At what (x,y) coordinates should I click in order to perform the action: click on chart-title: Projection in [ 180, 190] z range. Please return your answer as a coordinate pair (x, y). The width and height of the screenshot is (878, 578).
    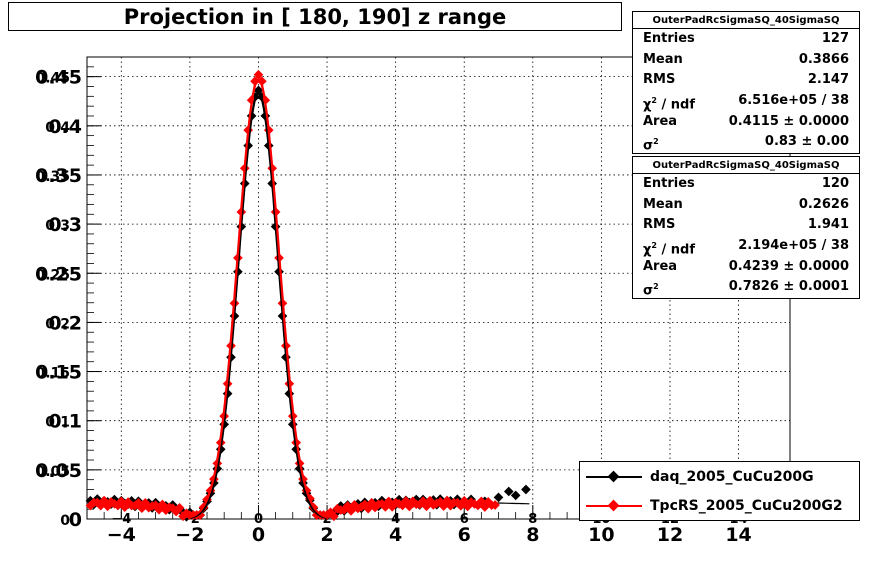
    Looking at the image, I should click on (315, 16).